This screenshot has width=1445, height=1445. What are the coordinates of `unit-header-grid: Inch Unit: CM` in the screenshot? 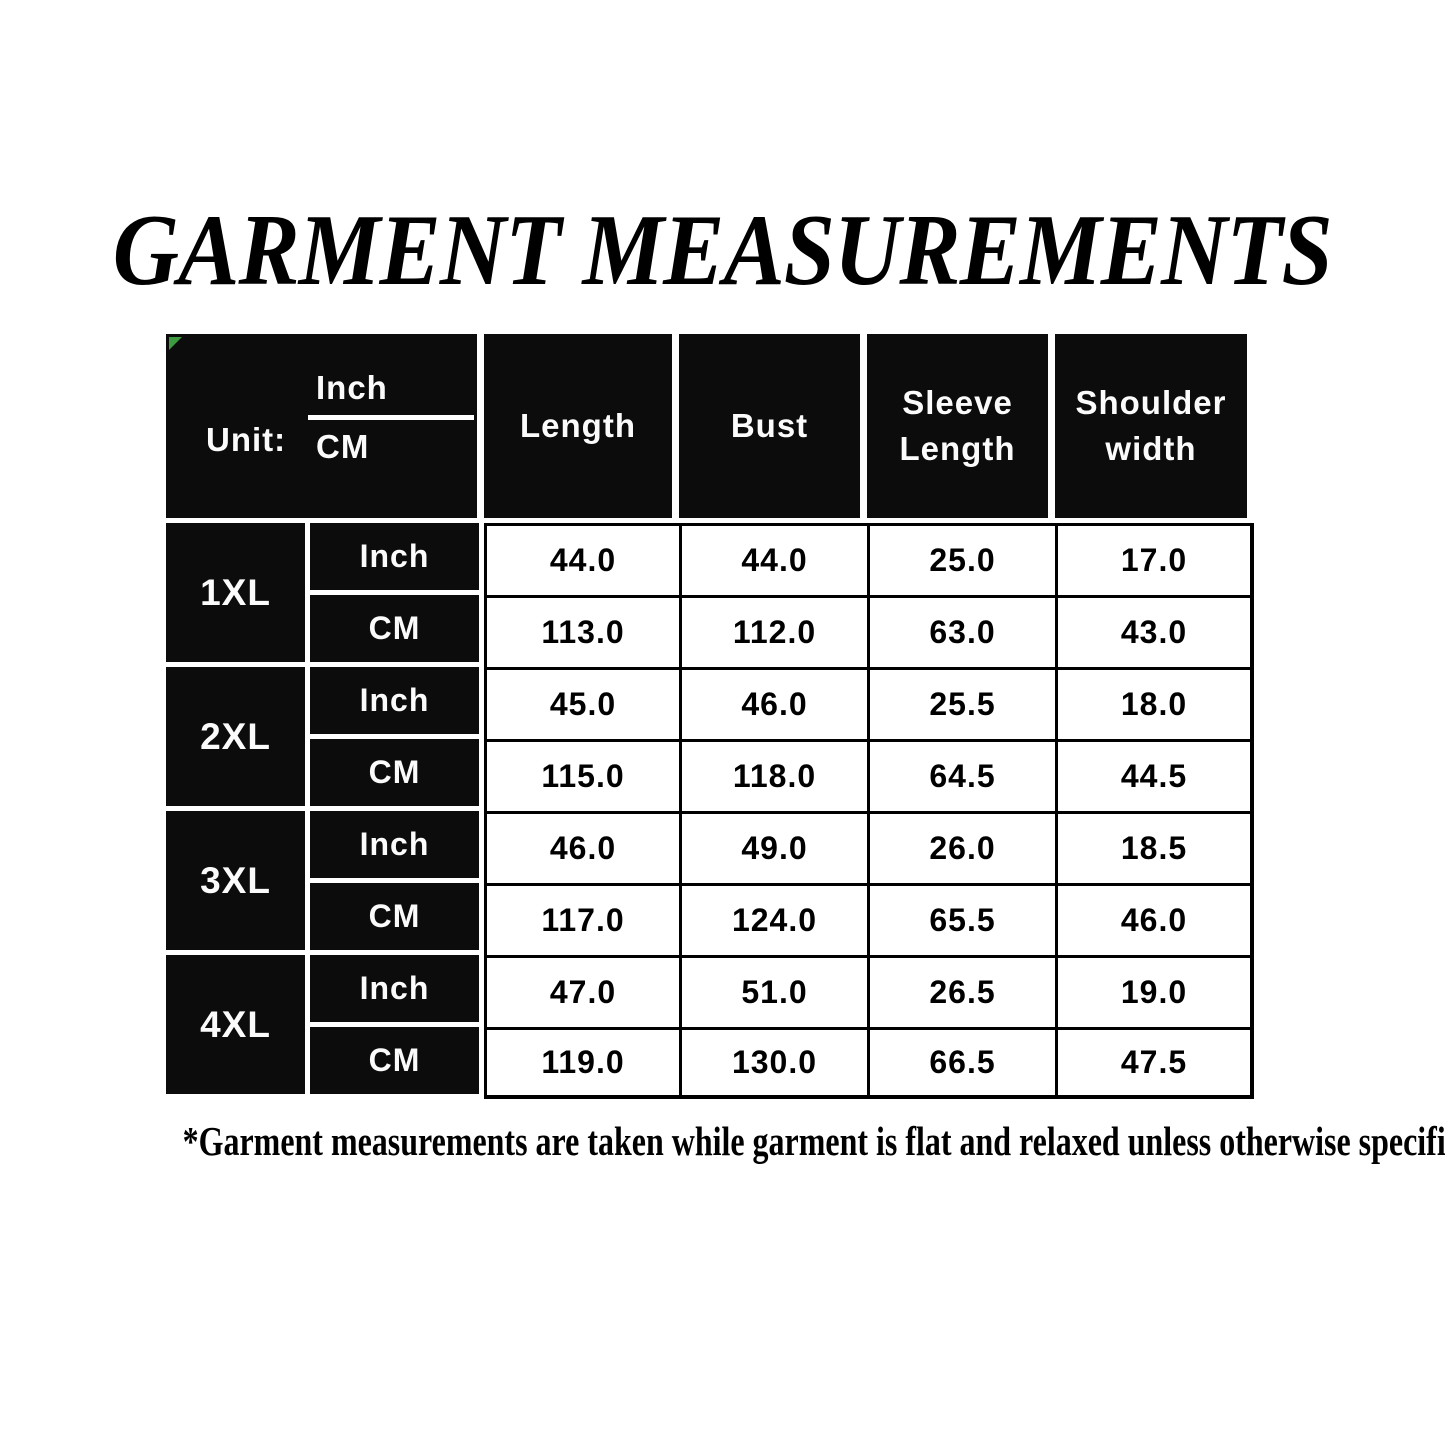 It's located at (321, 417).